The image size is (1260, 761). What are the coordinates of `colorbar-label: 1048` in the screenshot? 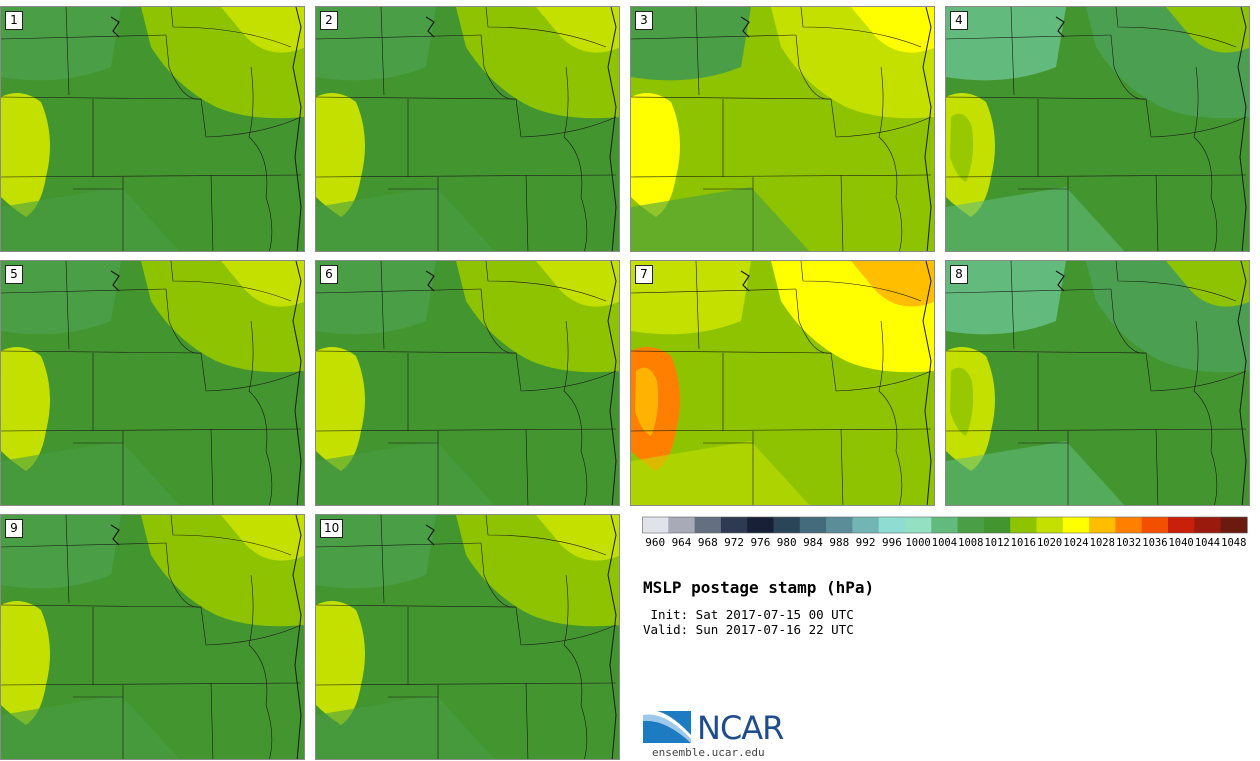 It's located at (1233, 543).